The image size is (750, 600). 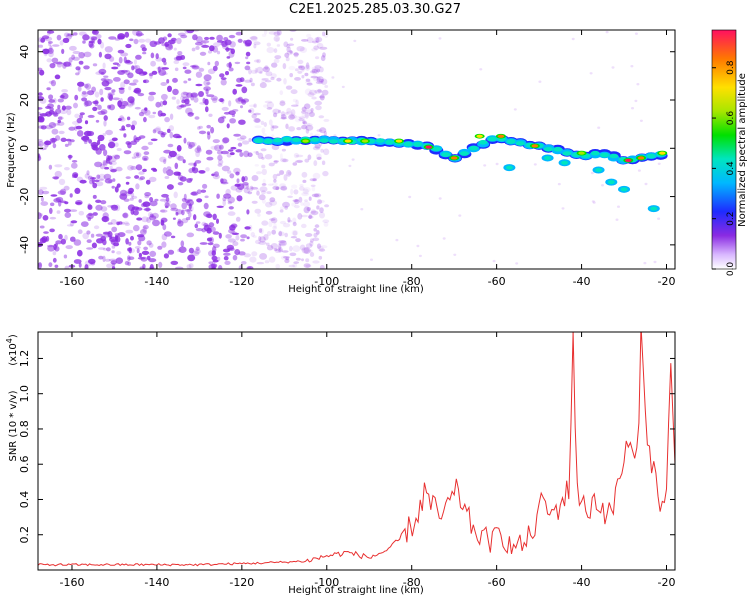 What do you see at coordinates (13, 425) in the screenshot?
I see `snr-y-label: SNR (10 * v/v)` at bounding box center [13, 425].